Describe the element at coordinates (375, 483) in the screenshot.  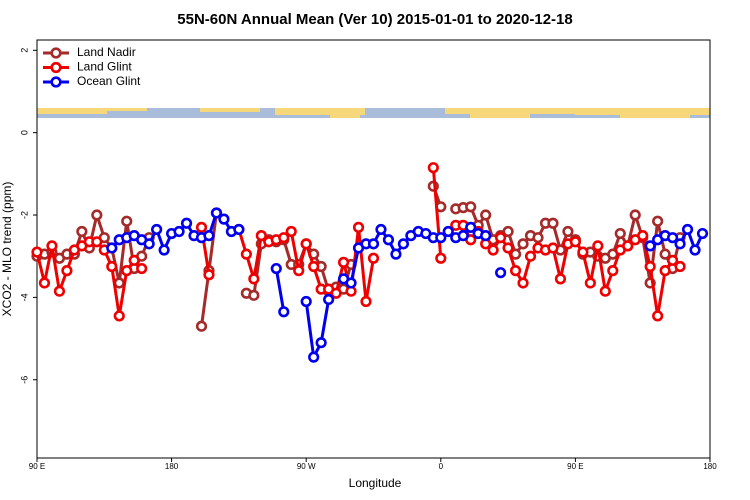
I see `x-axis-label: Longitude` at that location.